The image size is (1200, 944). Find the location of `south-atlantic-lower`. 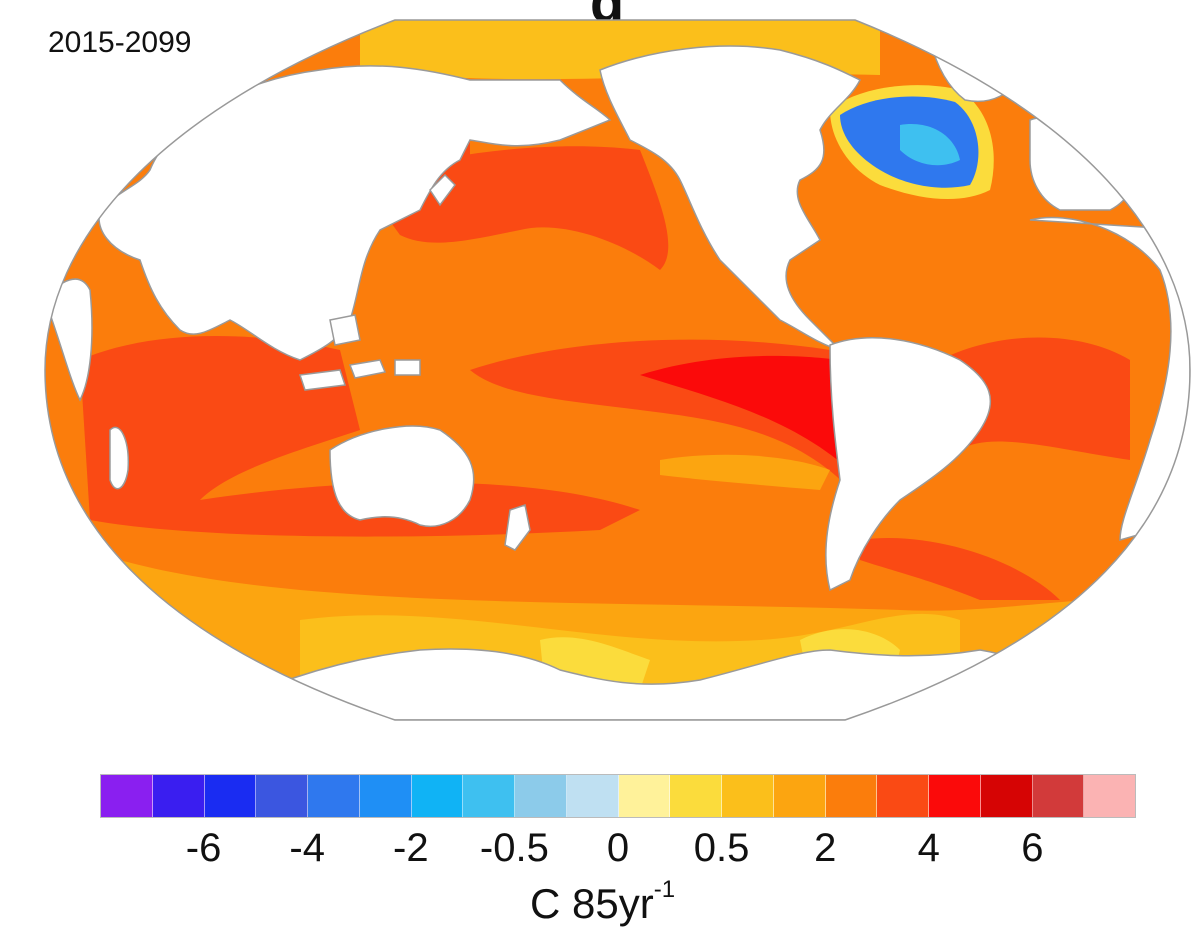

south-atlantic-lower is located at coordinates (960, 569).